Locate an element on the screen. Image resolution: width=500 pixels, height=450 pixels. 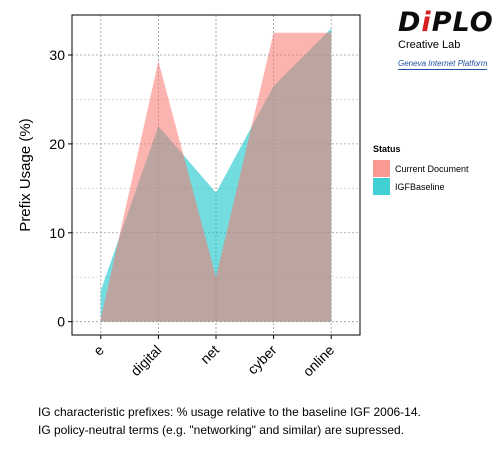
logo-word-tail: PLO is located at coordinates (462, 22).